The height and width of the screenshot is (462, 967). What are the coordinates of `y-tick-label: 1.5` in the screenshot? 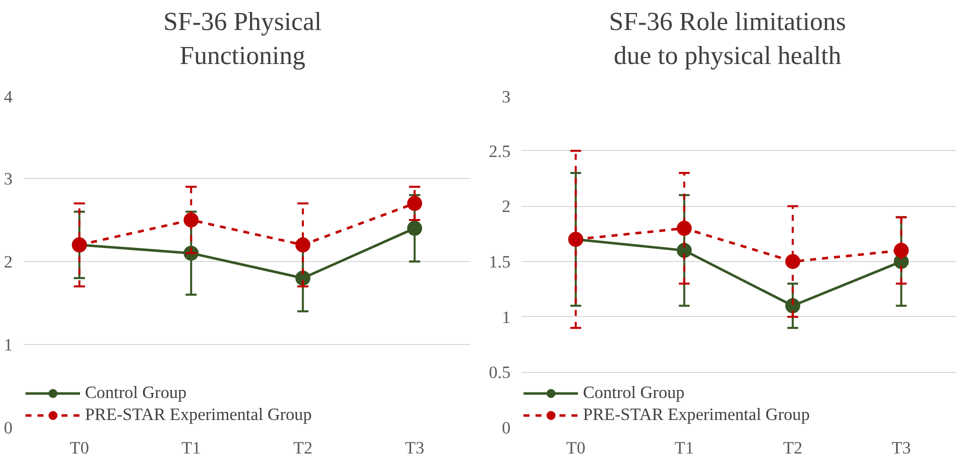 It's located at (499, 262).